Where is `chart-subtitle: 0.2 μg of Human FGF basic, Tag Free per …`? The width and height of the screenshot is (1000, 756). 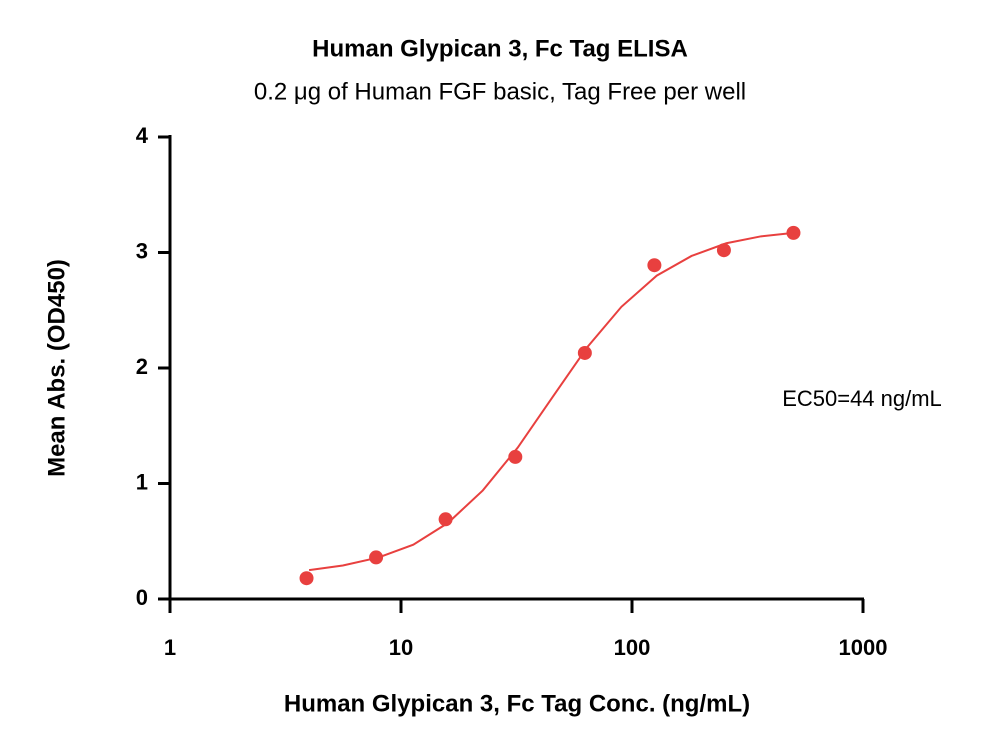 chart-subtitle: 0.2 μg of Human FGF basic, Tag Free per … is located at coordinates (500, 91).